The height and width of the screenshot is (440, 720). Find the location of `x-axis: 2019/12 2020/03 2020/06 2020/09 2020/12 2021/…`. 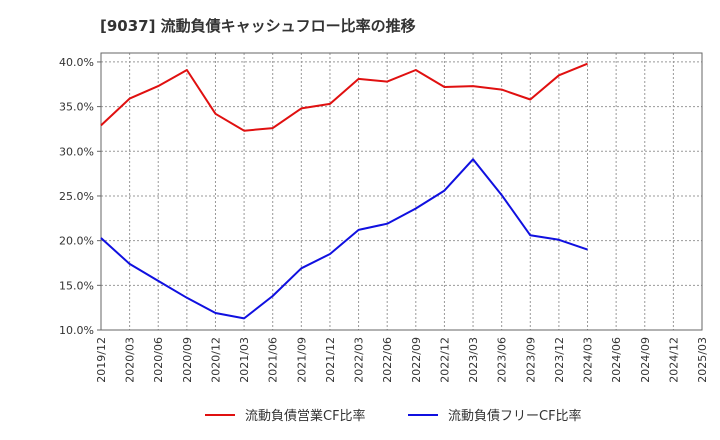

x-axis: 2019/12 2020/03 2020/06 2020/09 2020/12 2021/… is located at coordinates (402, 360).